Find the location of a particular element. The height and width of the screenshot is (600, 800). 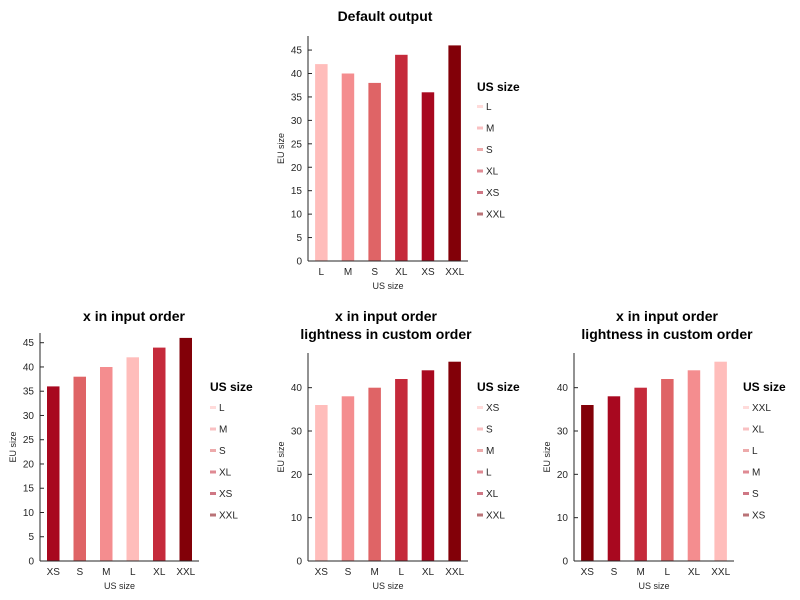

y-tick-label: 40 is located at coordinates (29, 367).